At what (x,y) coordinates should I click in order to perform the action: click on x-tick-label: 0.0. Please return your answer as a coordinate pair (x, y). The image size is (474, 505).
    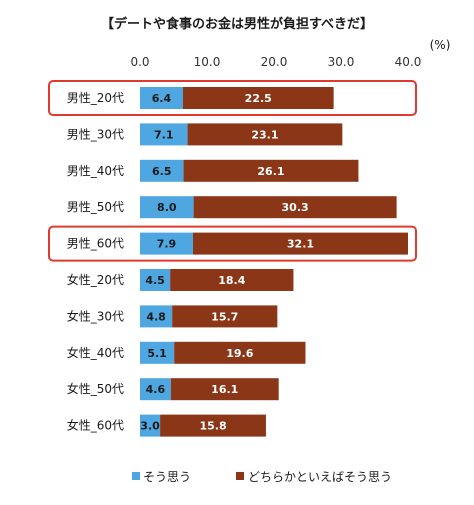
    Looking at the image, I should click on (139, 62).